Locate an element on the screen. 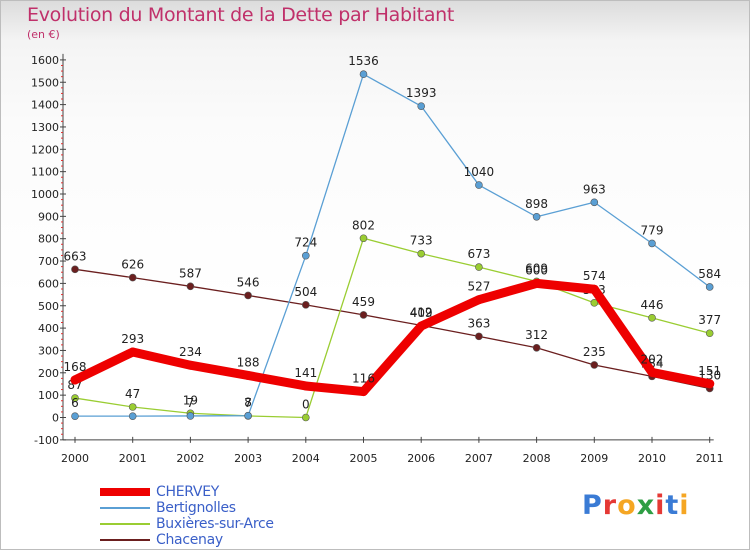 This screenshot has width=750, height=550. logo-letter: t is located at coordinates (672, 505).